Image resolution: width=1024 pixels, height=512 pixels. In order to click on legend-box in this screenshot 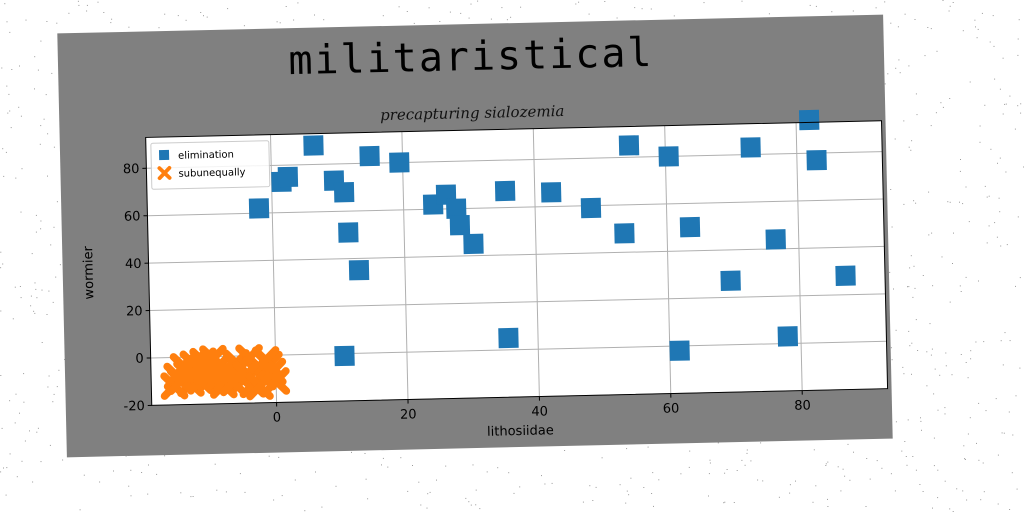, I will do `click(210, 165)`.